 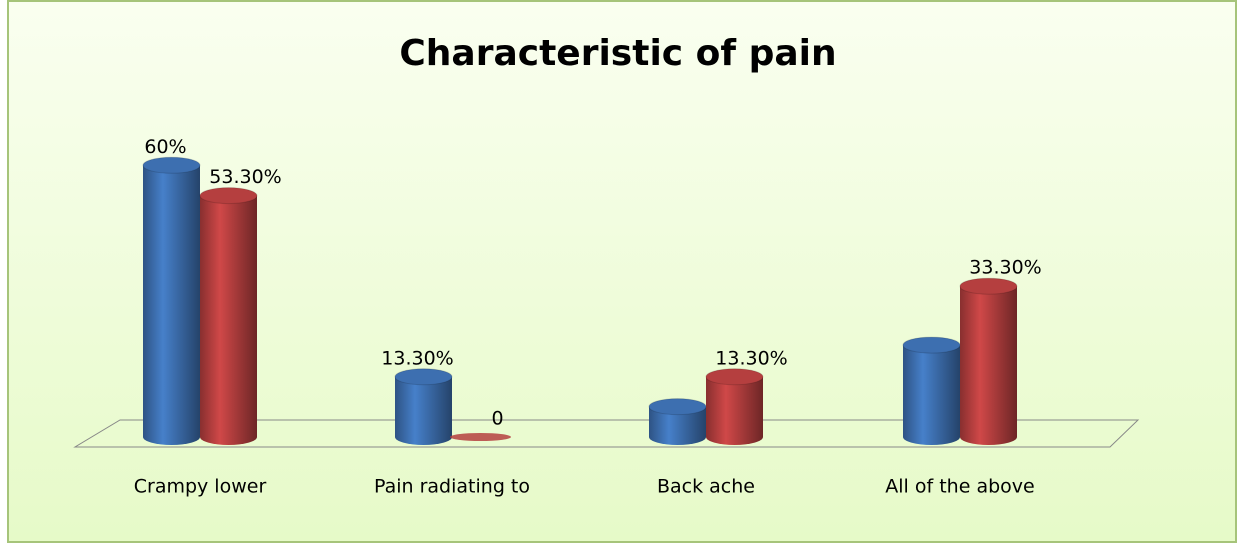 What do you see at coordinates (165, 147) in the screenshot?
I see `data-label: 60%` at bounding box center [165, 147].